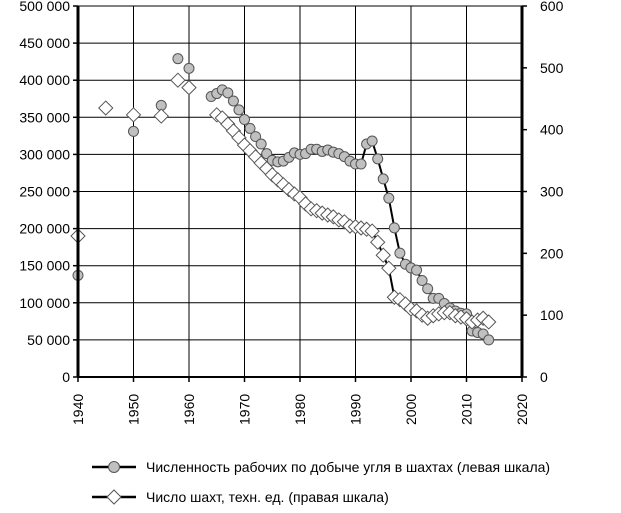 The height and width of the screenshot is (513, 621). What do you see at coordinates (552, 68) in the screenshot?
I see `y-right-tick-label: 500` at bounding box center [552, 68].